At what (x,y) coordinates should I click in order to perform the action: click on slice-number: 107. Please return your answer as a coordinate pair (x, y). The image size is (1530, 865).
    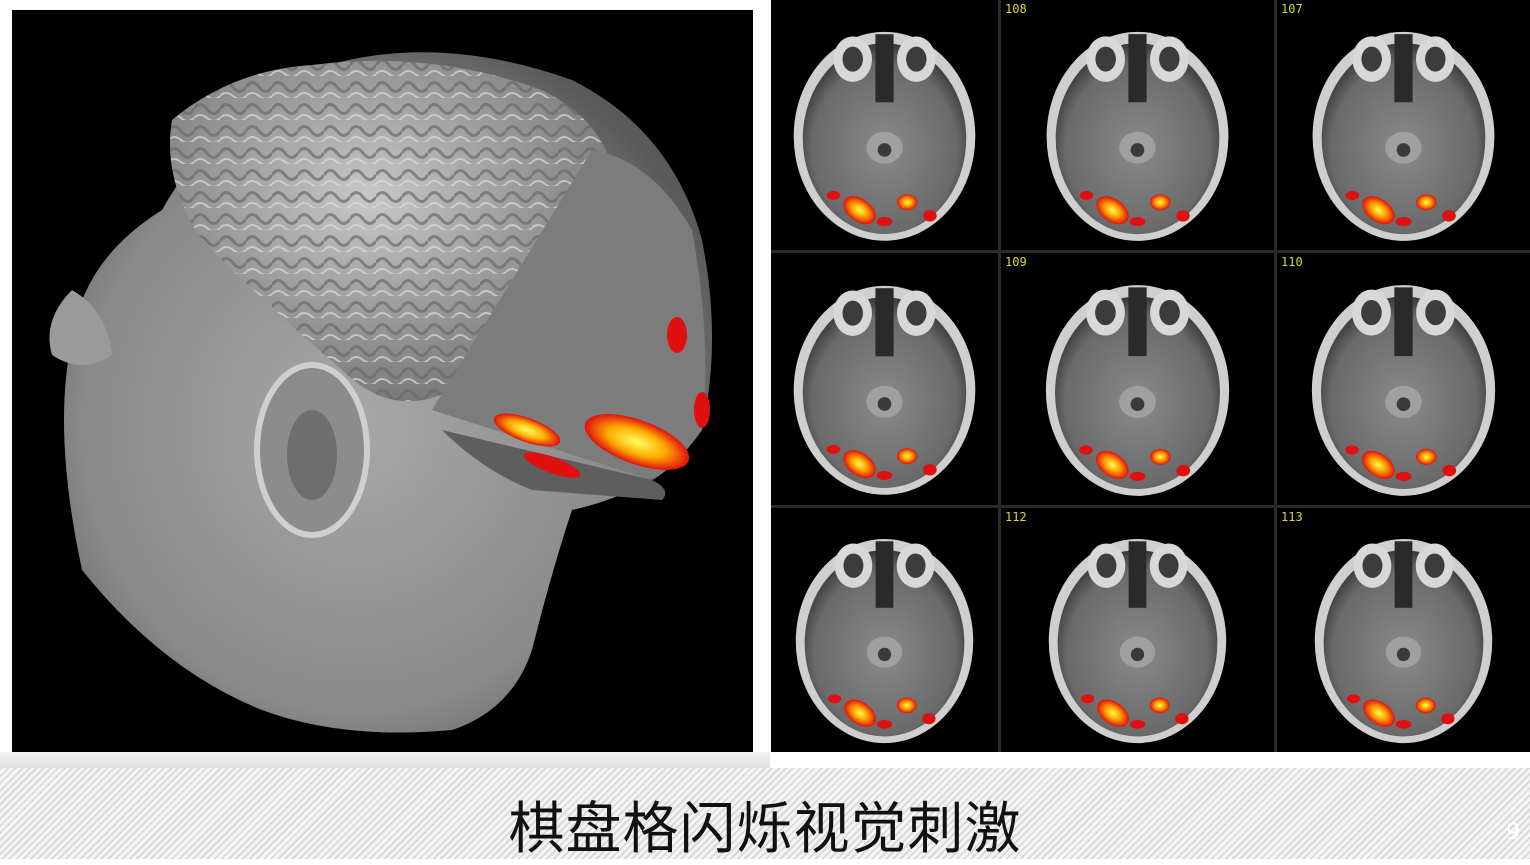
    Looking at the image, I should click on (1292, 9).